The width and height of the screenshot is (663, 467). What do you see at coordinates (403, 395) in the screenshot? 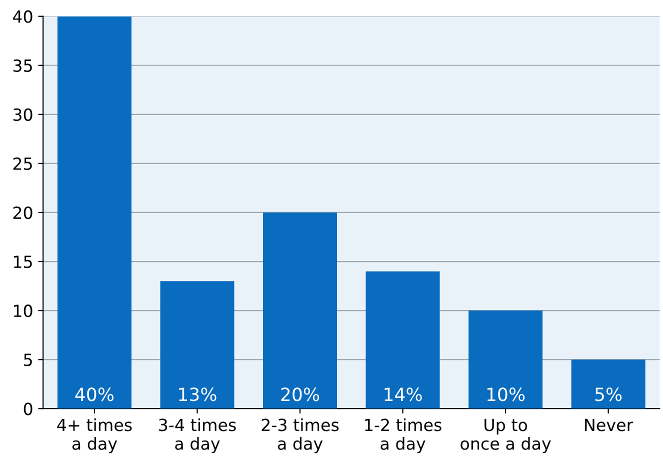
I see `data-label: 14%` at bounding box center [403, 395].